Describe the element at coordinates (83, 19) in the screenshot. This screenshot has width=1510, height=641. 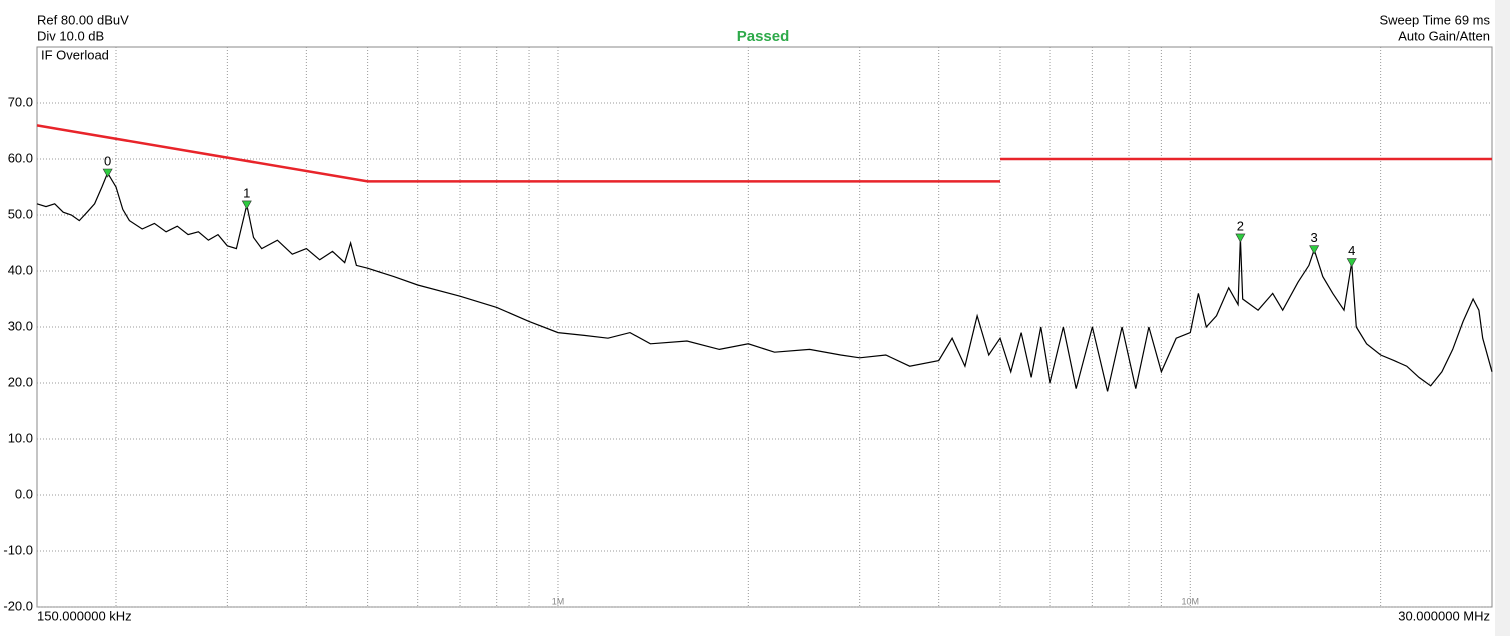
I see `ref-text: Ref 80.00 dBuV` at that location.